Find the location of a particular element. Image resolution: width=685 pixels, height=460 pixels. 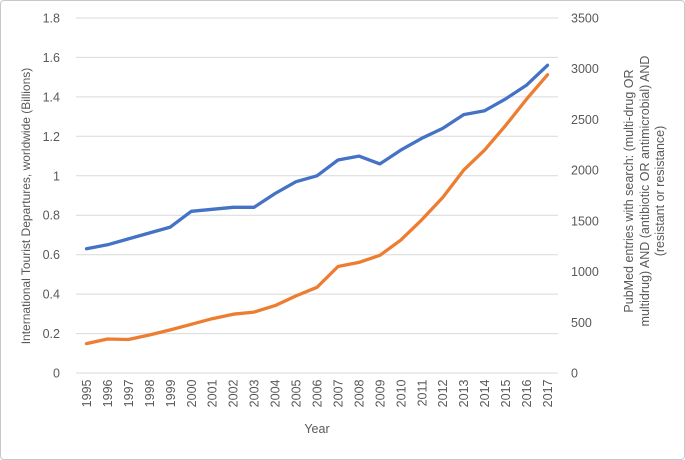

right-axis-tick-label: 2500 is located at coordinates (585, 120).